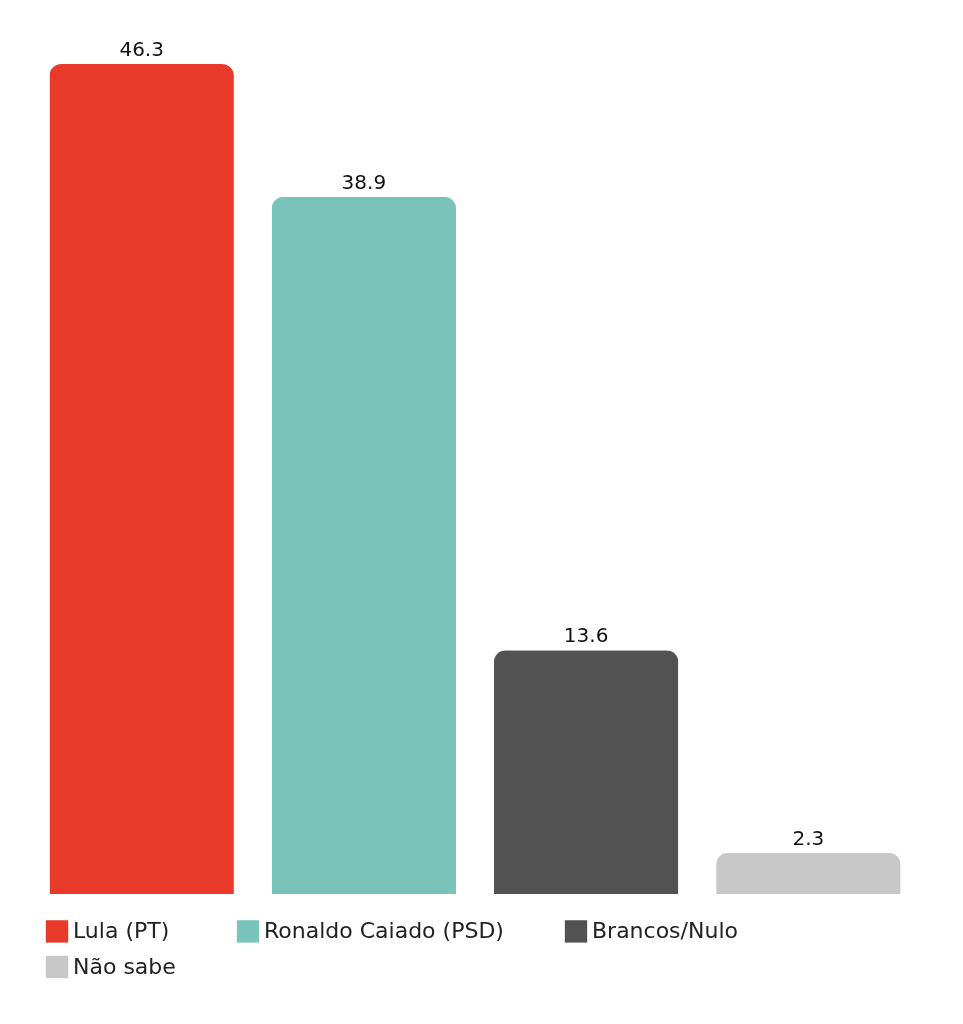 This screenshot has width=963, height=1024. I want to click on legend-label: Brancos/Nulo, so click(665, 931).